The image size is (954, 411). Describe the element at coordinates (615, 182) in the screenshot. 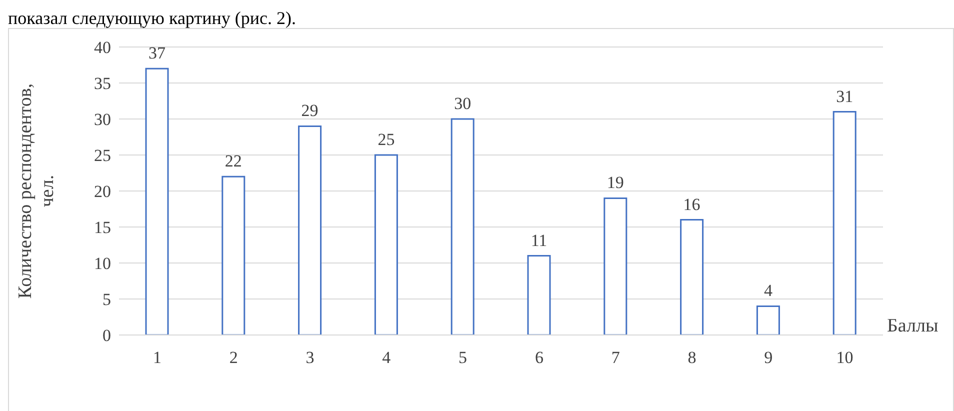

I see `data-label: 19` at that location.